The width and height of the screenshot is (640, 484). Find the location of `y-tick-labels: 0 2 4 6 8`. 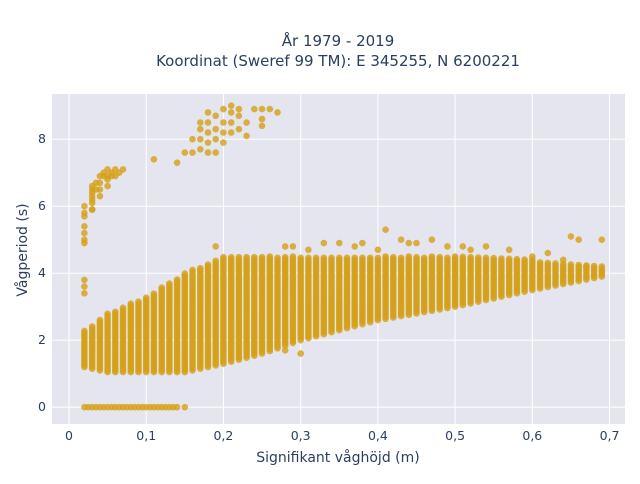

y-tick-labels: 0 2 4 6 8 is located at coordinates (42, 272).